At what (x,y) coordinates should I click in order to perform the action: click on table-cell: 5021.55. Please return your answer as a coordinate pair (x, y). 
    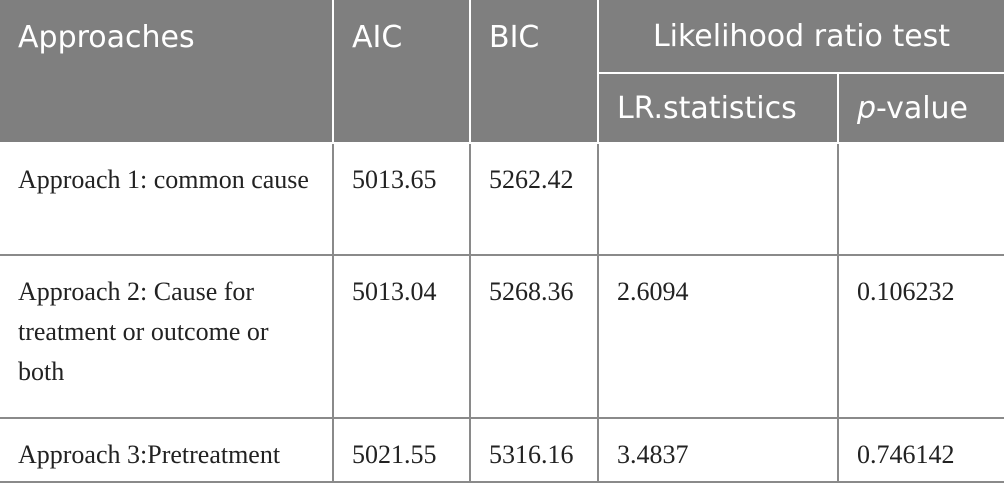
    Looking at the image, I should click on (401, 450).